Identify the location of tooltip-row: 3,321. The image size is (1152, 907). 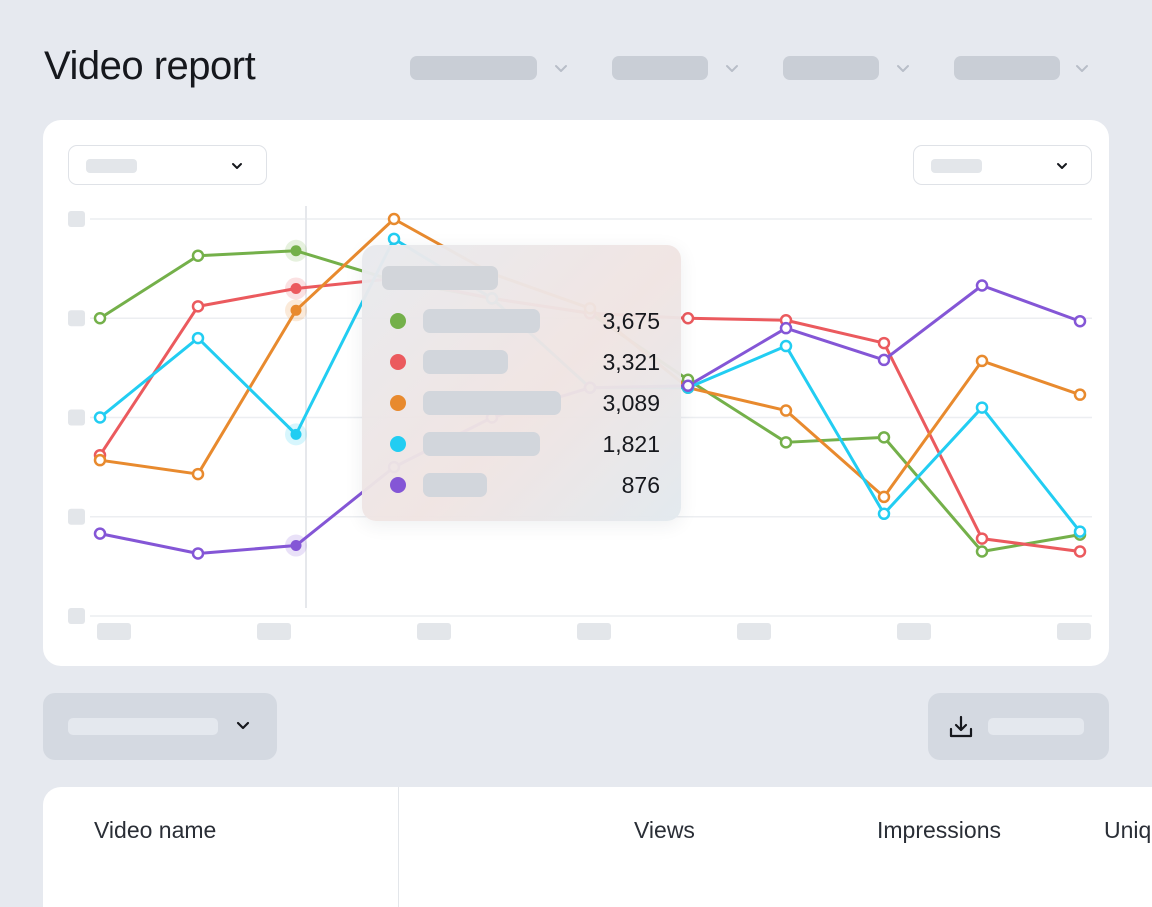
(521, 362).